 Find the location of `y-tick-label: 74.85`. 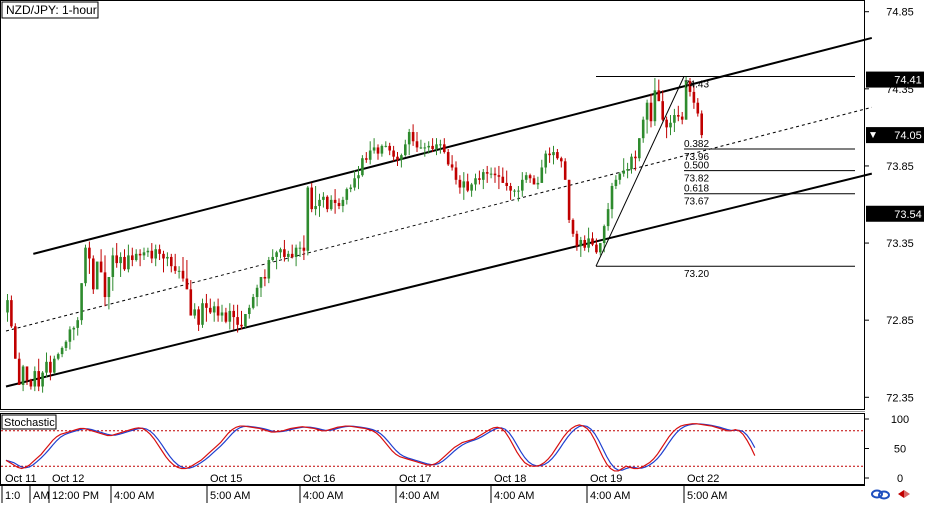

y-tick-label: 74.85 is located at coordinates (900, 13).